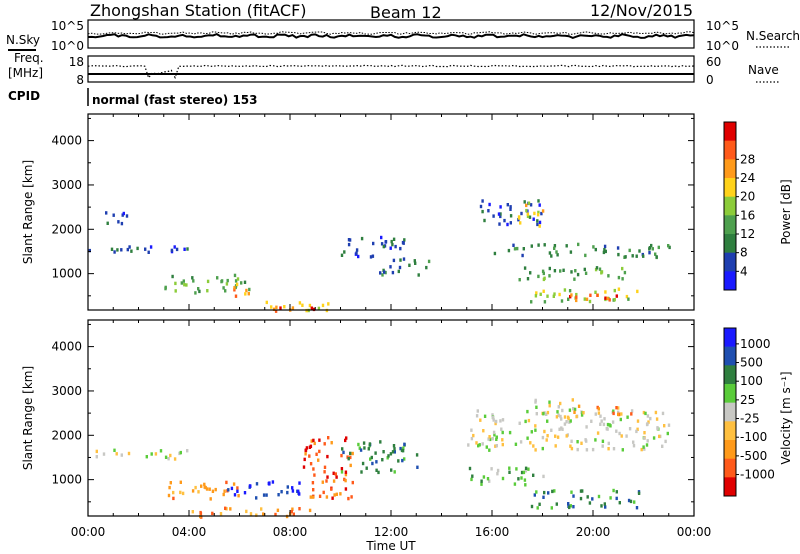  Describe the element at coordinates (593, 532) in the screenshot. I see `x-tick-label: 20:00` at that location.